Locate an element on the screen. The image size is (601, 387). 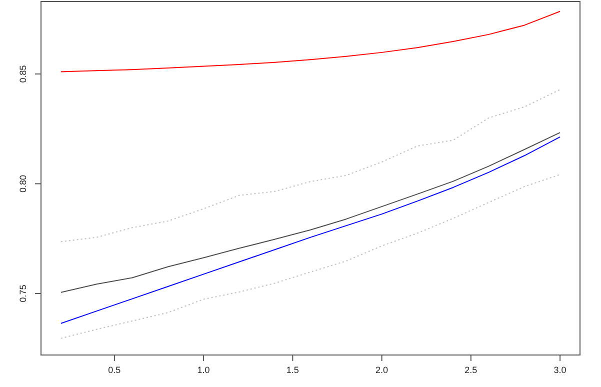
line-series is located at coordinates (310, 41).